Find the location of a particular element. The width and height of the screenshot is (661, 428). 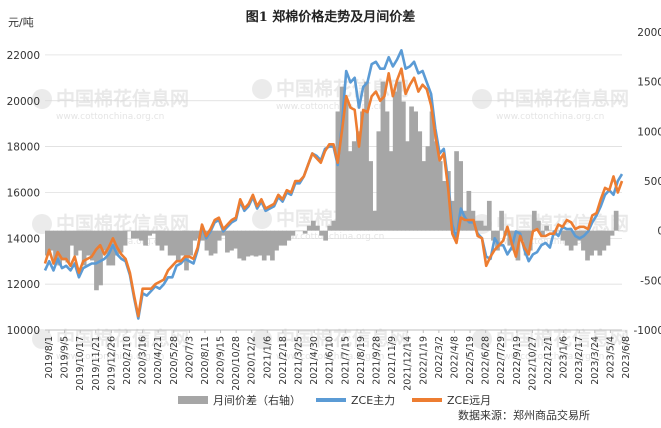

right-tick-label: 0 is located at coordinates (659, 232).